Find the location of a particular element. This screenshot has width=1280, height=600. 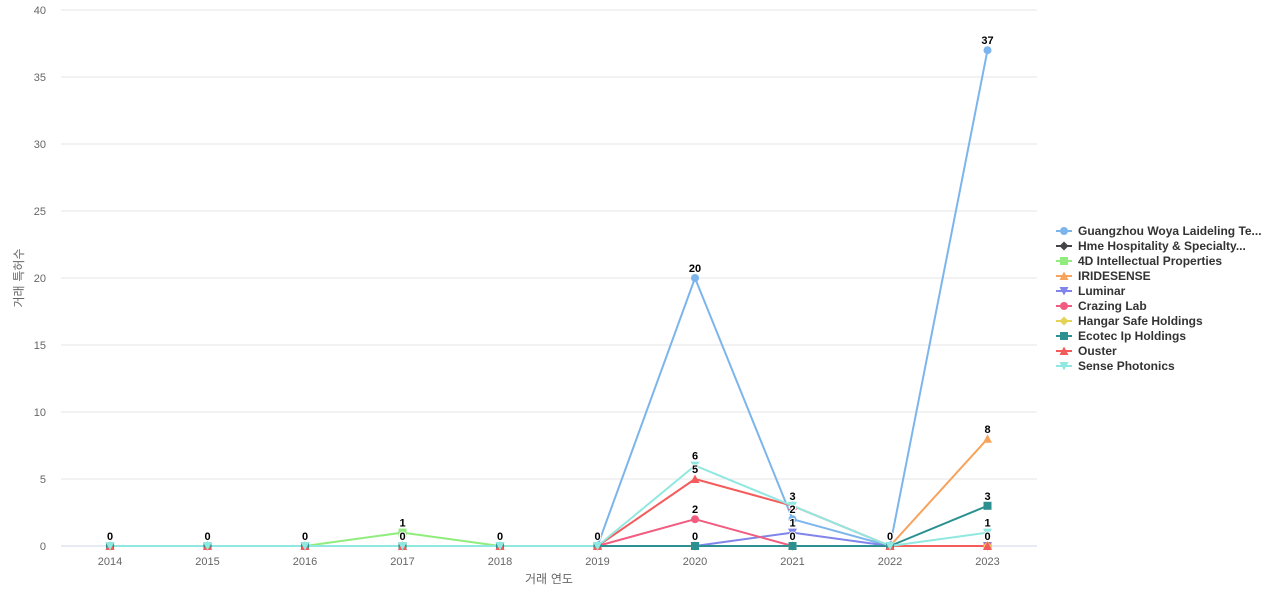

x-tick-label: 2017 is located at coordinates (402, 562).